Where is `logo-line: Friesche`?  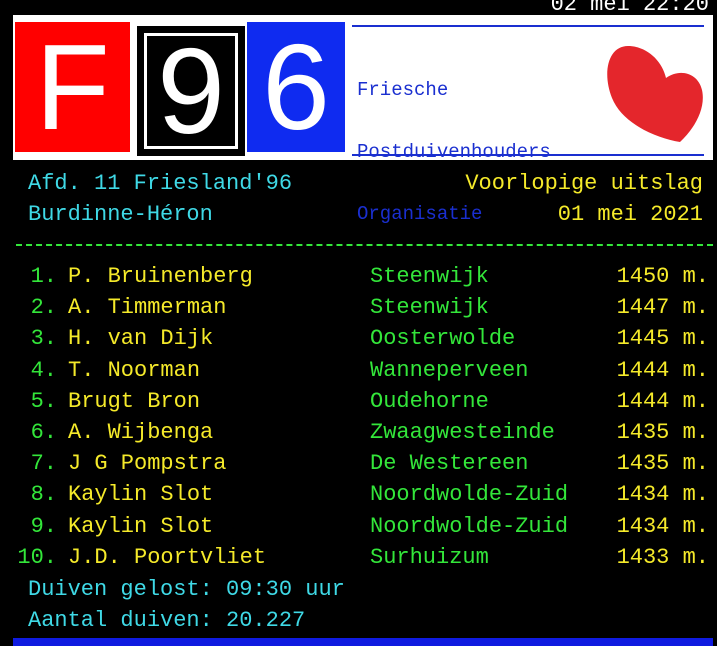 logo-line: Friesche is located at coordinates (403, 90).